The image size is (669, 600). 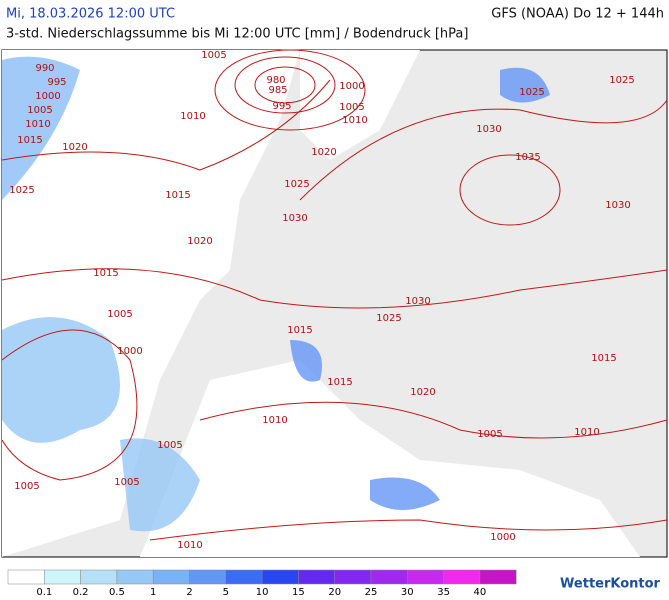 I want to click on legend-label: 1, so click(x=153, y=592).